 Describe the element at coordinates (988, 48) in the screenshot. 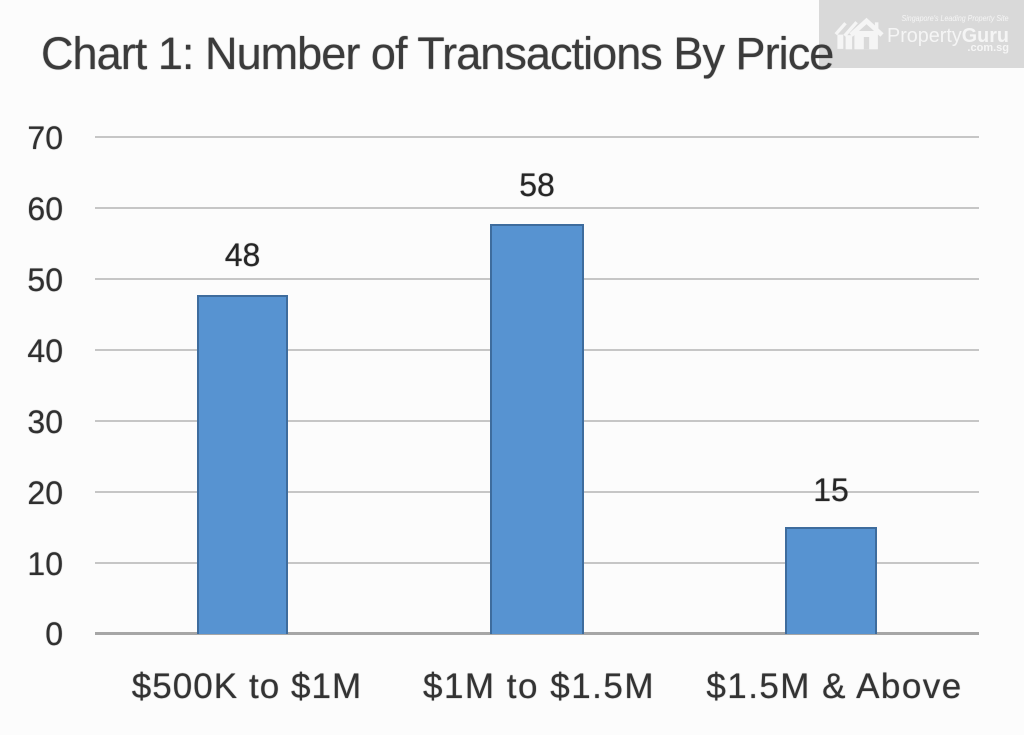

I see `svg-text: .com.sg` at that location.